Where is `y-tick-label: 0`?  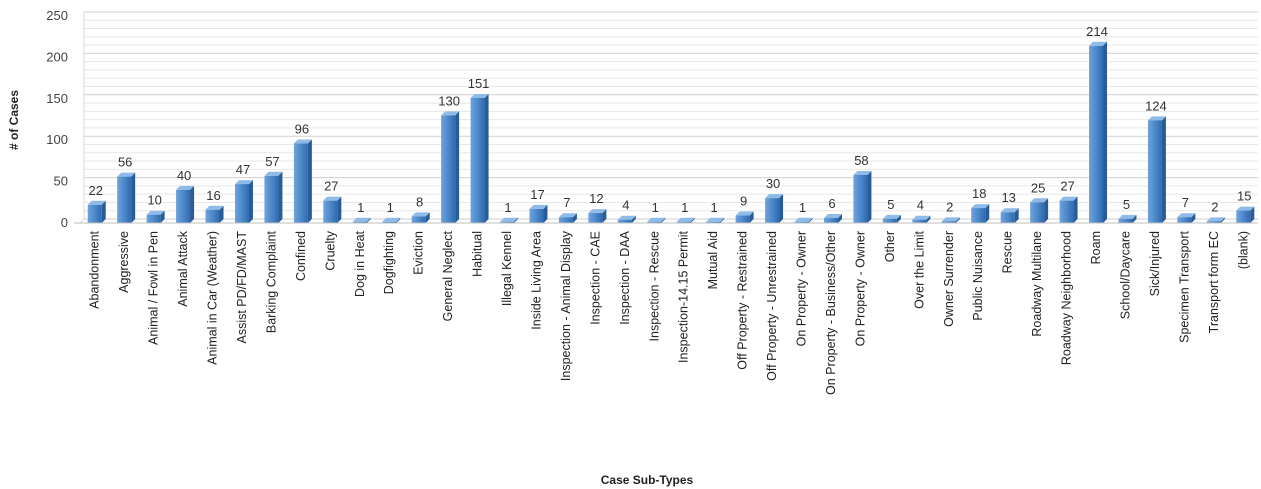
y-tick-label: 0 is located at coordinates (64, 222).